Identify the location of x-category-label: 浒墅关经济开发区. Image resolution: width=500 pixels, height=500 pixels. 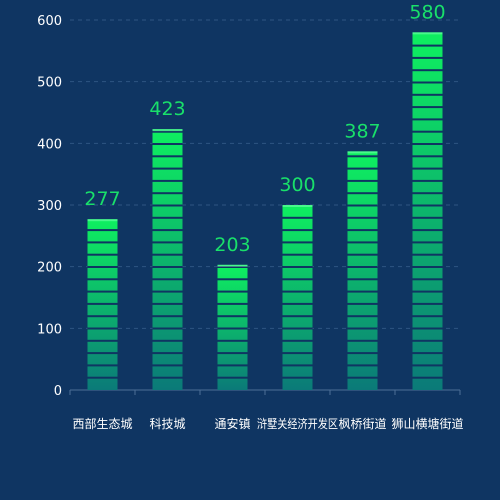
(297, 423).